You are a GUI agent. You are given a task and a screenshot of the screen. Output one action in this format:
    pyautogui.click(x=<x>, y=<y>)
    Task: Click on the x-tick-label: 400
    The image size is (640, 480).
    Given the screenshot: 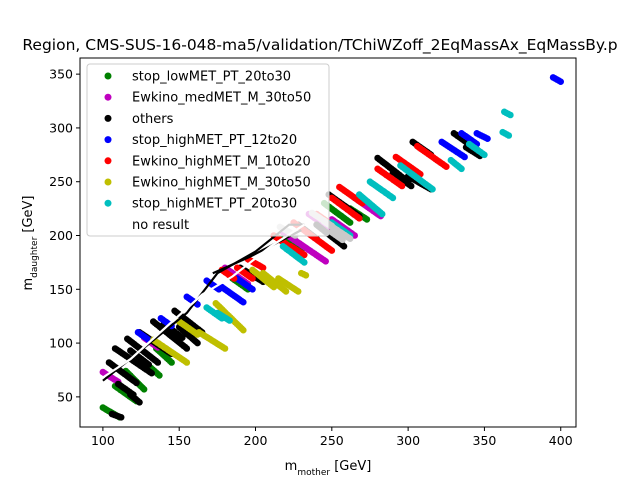 What is the action you would take?
    pyautogui.click(x=561, y=440)
    